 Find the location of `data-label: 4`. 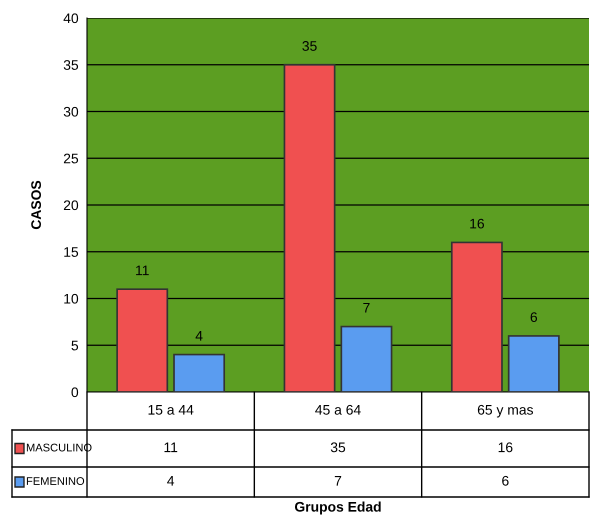

data-label: 4 is located at coordinates (199, 336).